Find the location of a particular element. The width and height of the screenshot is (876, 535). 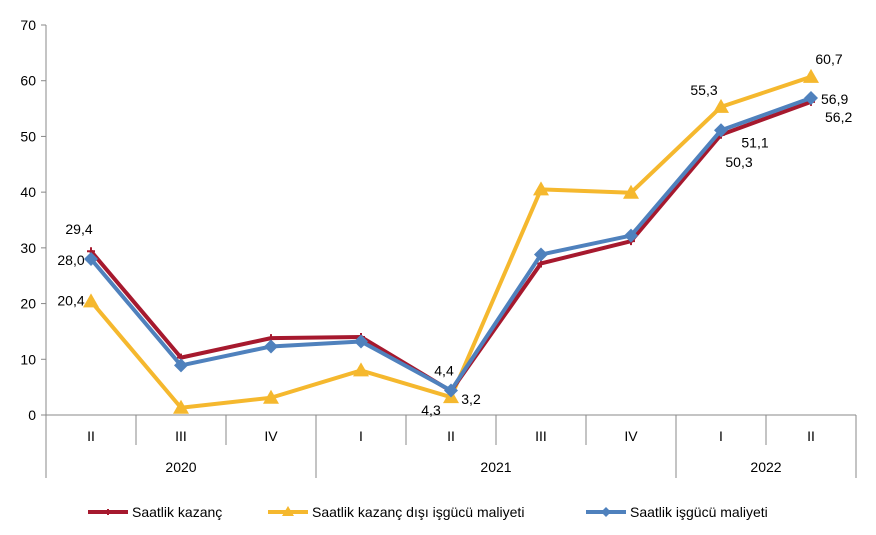

data-label: 4,3 is located at coordinates (431, 410).